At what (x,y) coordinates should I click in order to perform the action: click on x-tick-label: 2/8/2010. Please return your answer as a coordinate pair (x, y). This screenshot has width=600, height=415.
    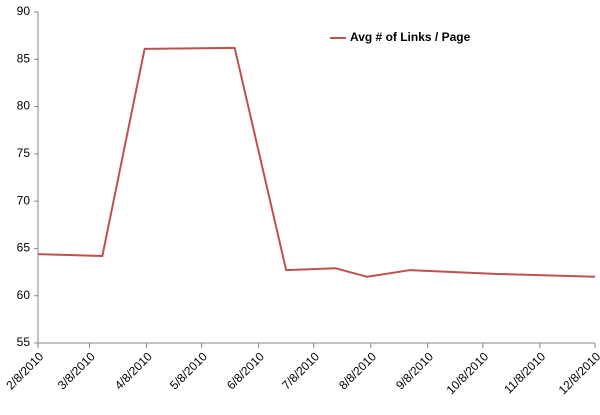
    Looking at the image, I should click on (24, 370).